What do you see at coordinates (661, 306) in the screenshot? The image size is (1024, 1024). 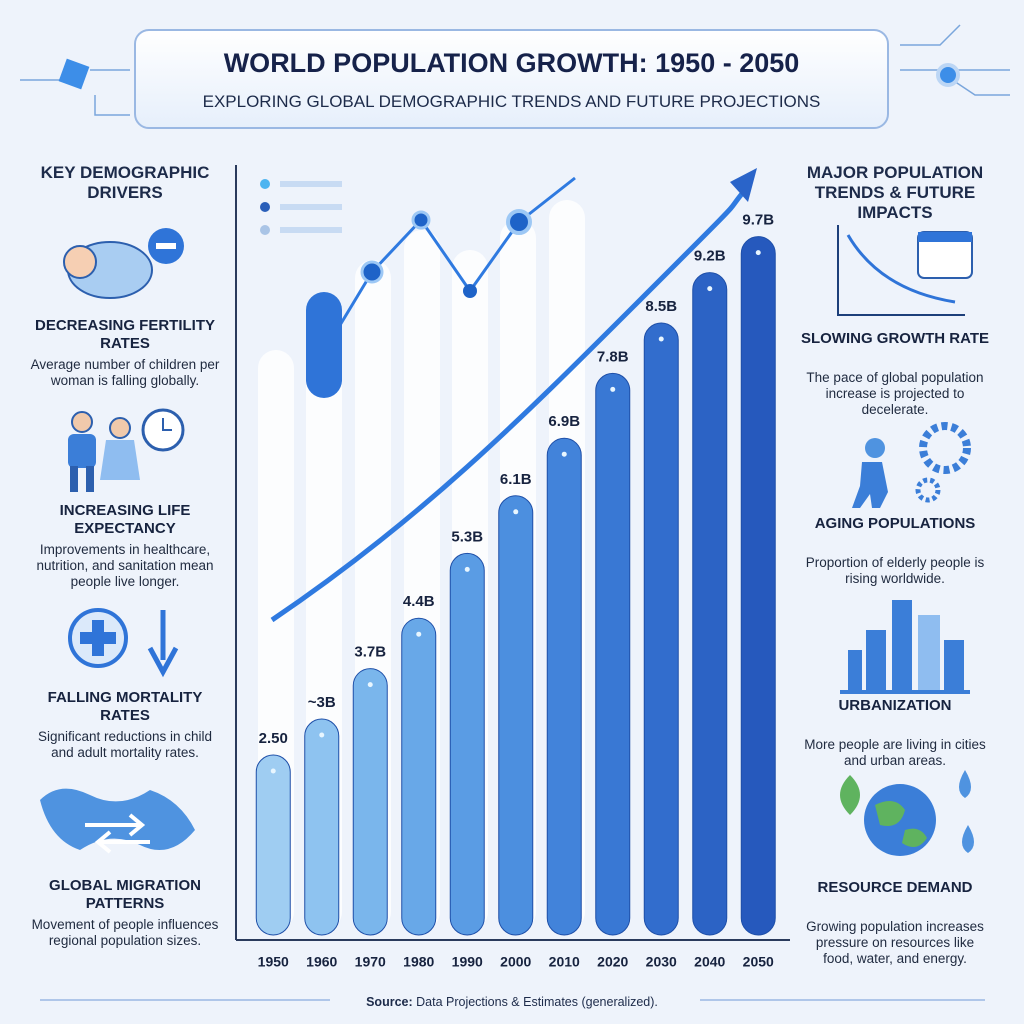 I see `value-label: 8.5B` at bounding box center [661, 306].